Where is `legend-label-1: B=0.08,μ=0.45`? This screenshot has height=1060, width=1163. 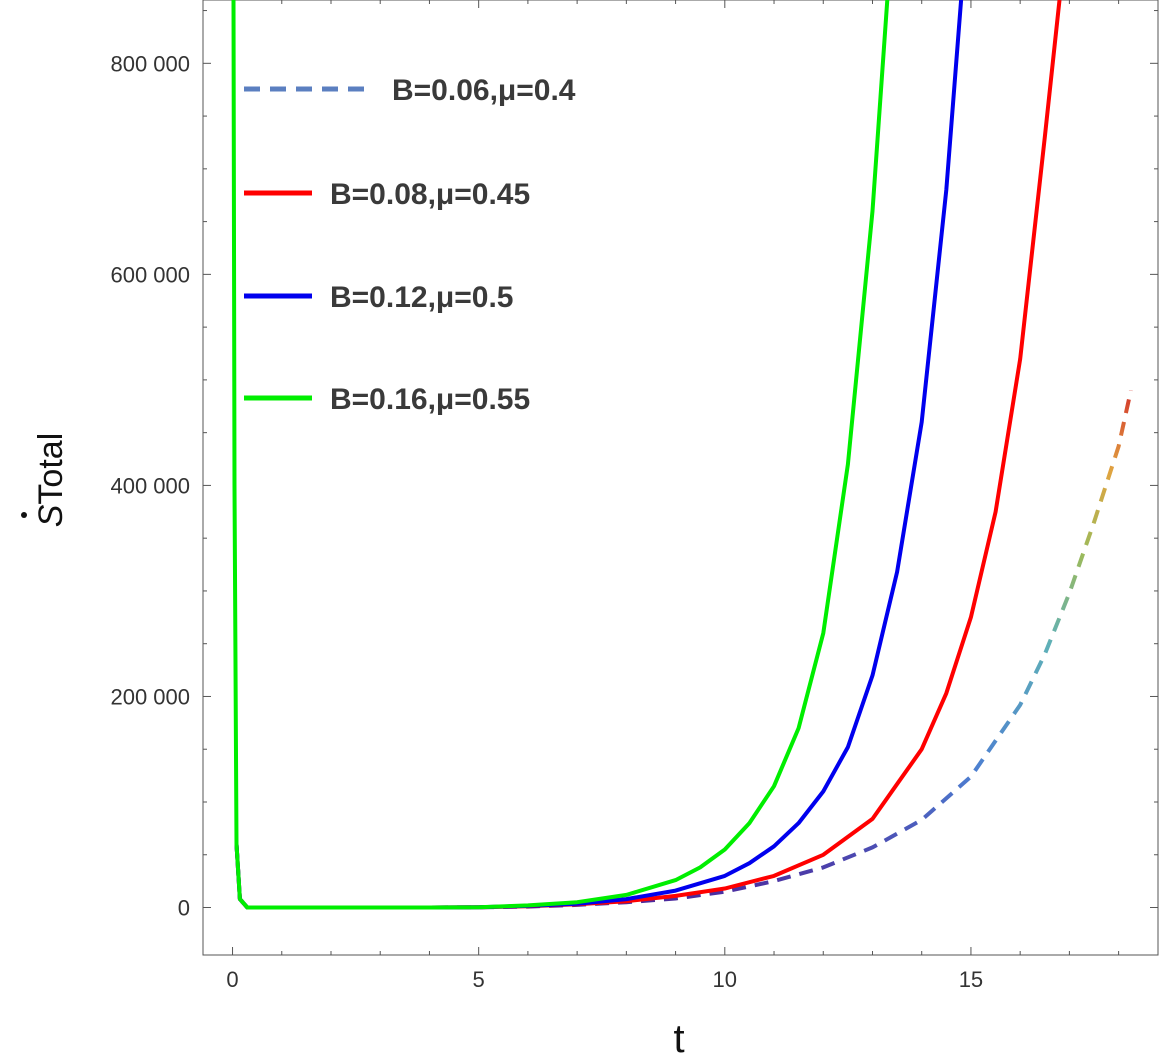 legend-label-1: B=0.08,μ=0.45 is located at coordinates (430, 194).